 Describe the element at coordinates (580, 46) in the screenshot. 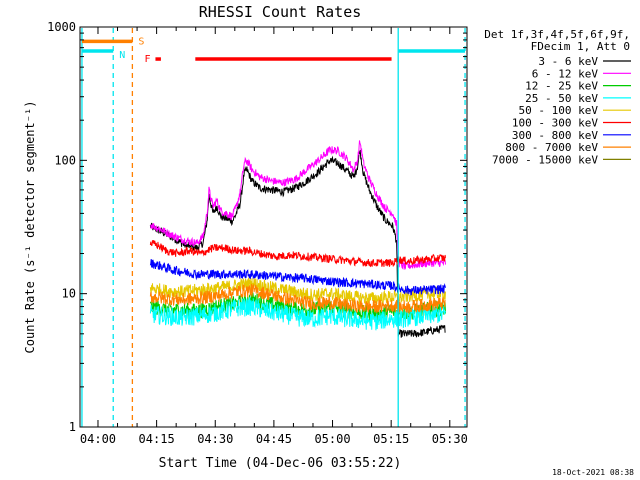

I see `legend-header-decim: FDecim 1, Att 0` at that location.